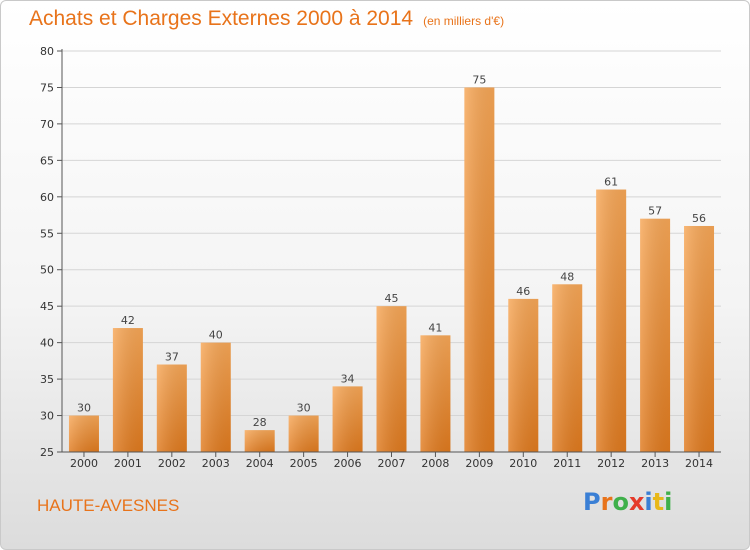  Describe the element at coordinates (658, 502) in the screenshot. I see `logo-letter: t` at that location.